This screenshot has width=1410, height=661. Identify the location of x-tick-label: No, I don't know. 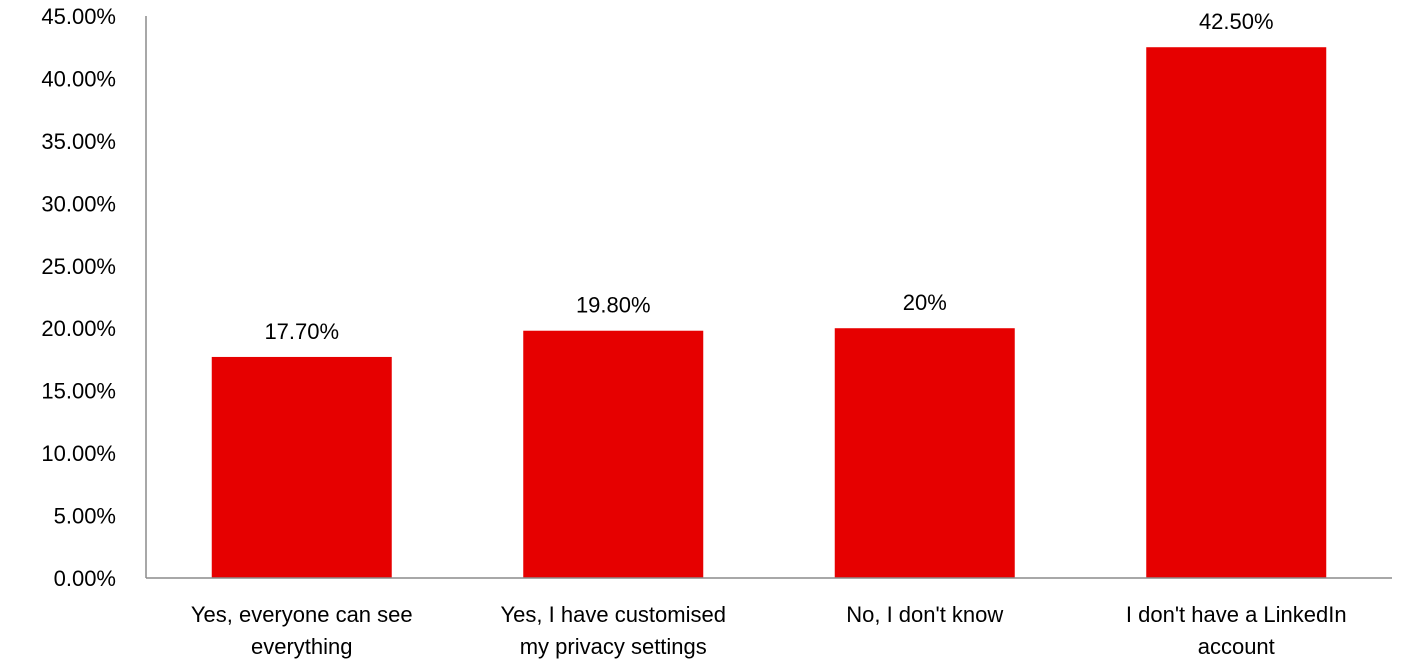
(924, 614).